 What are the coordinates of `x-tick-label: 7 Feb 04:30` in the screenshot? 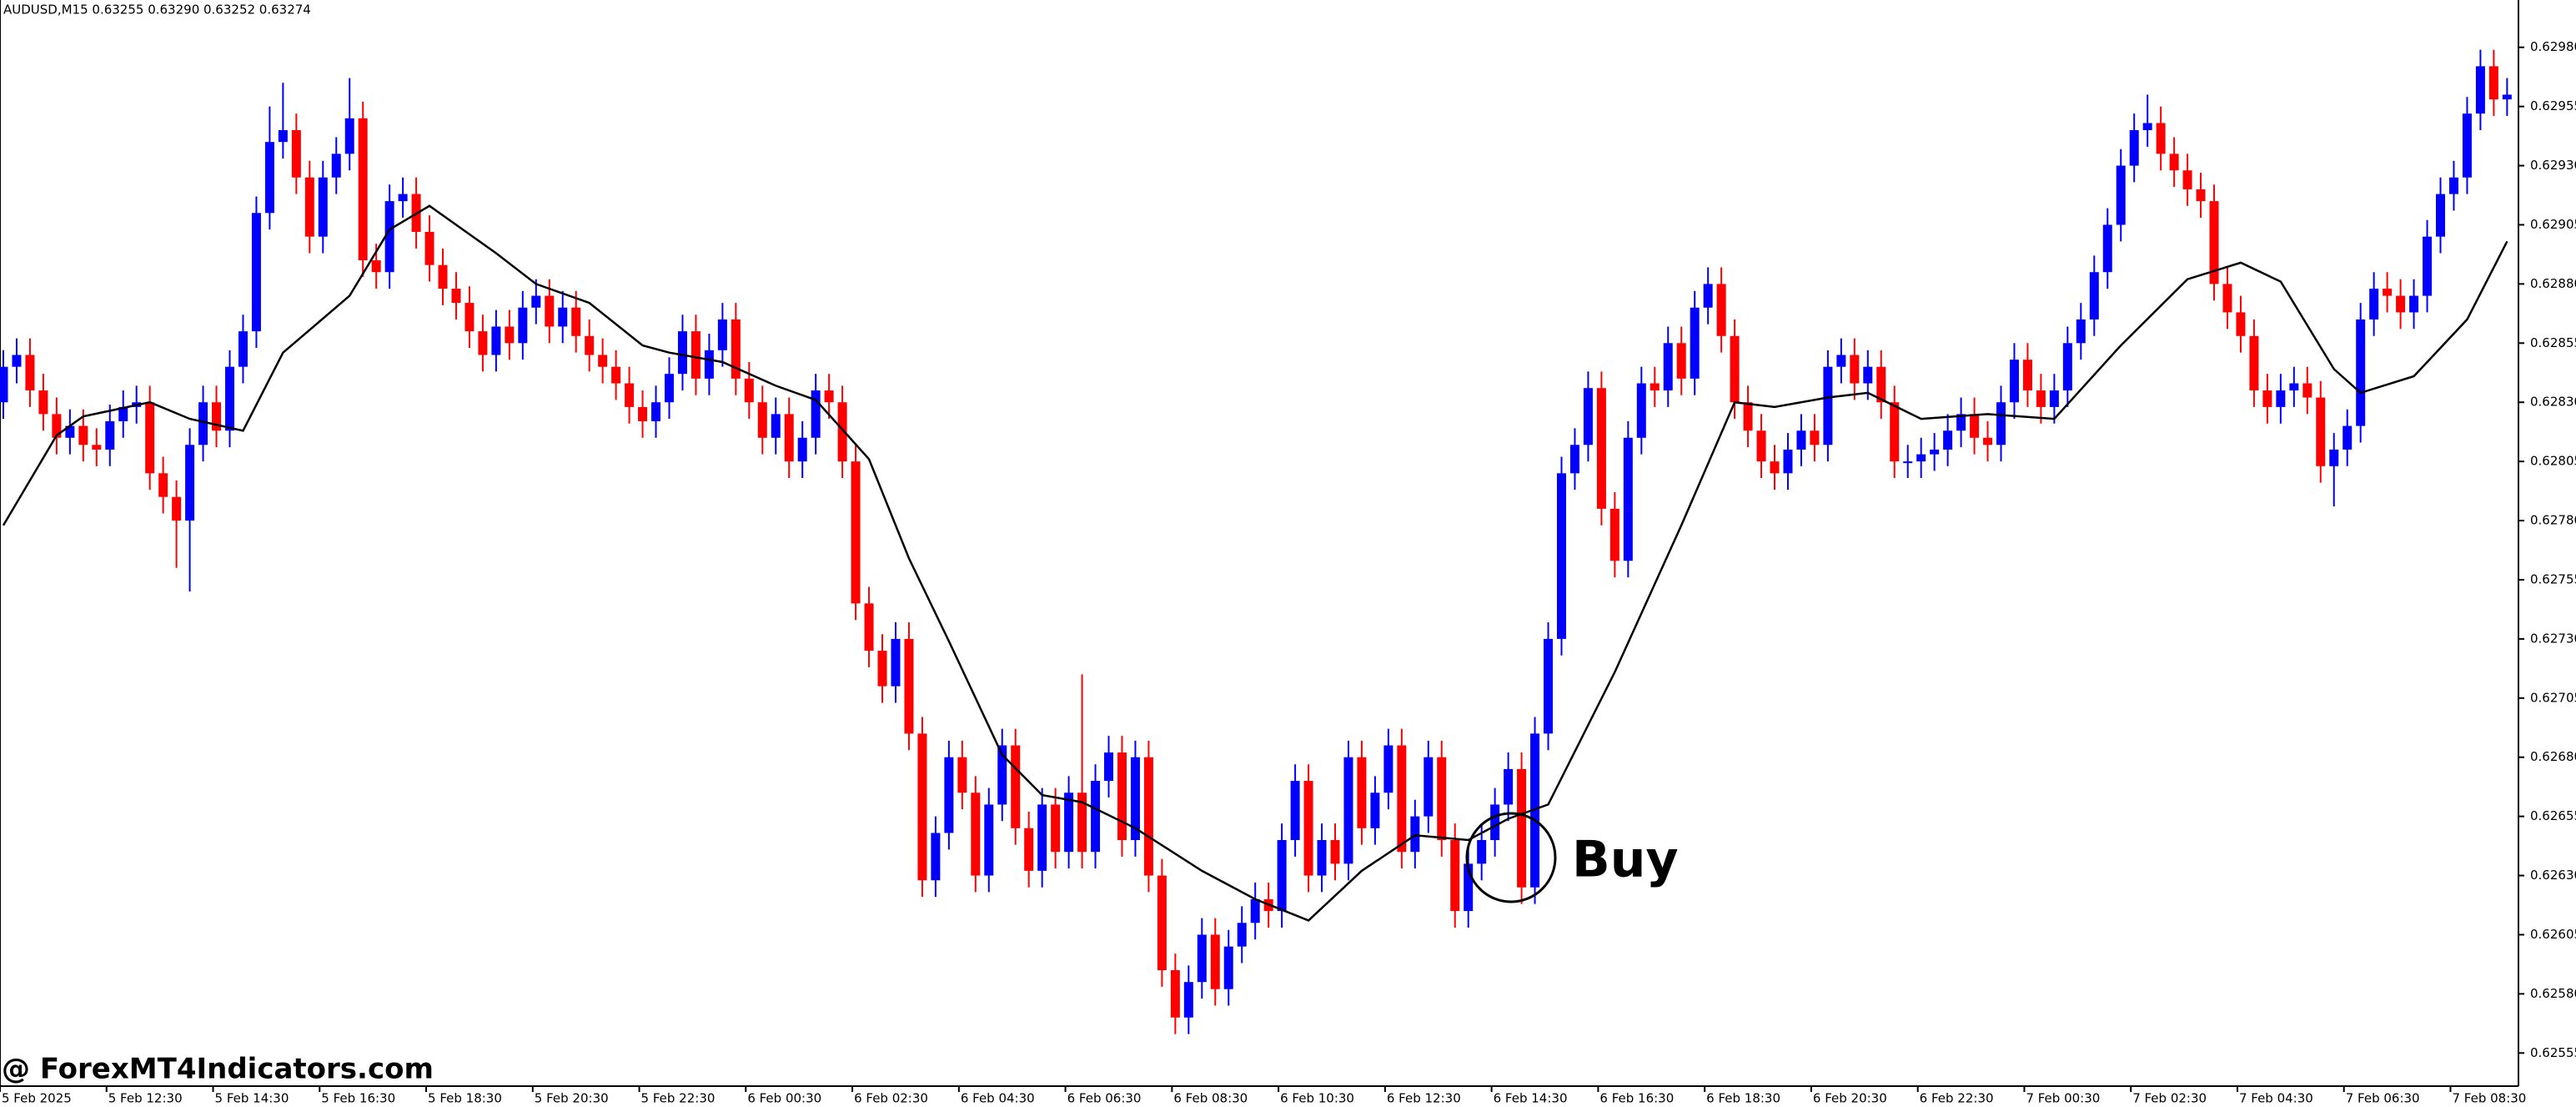 It's located at (2276, 1098).